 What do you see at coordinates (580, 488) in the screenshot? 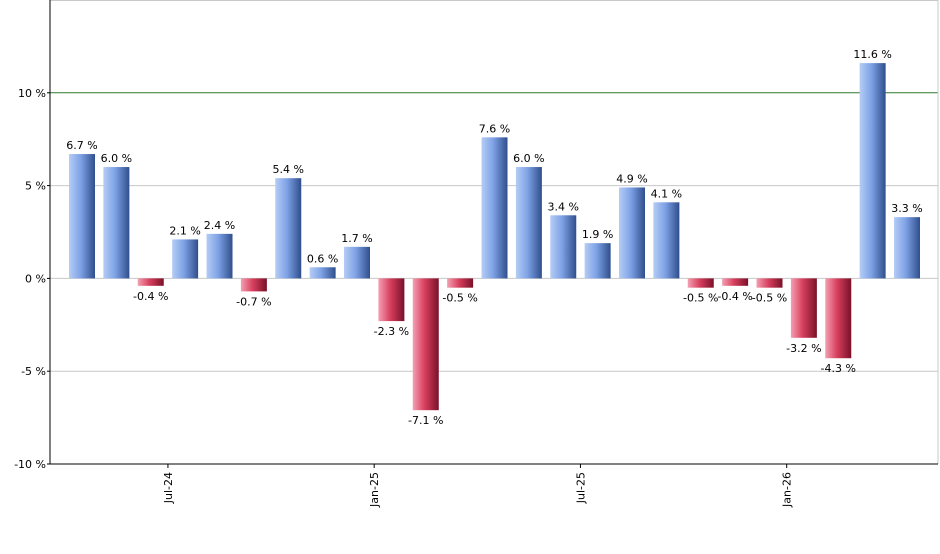
I see `x-tick-label: Jul-25` at bounding box center [580, 488].